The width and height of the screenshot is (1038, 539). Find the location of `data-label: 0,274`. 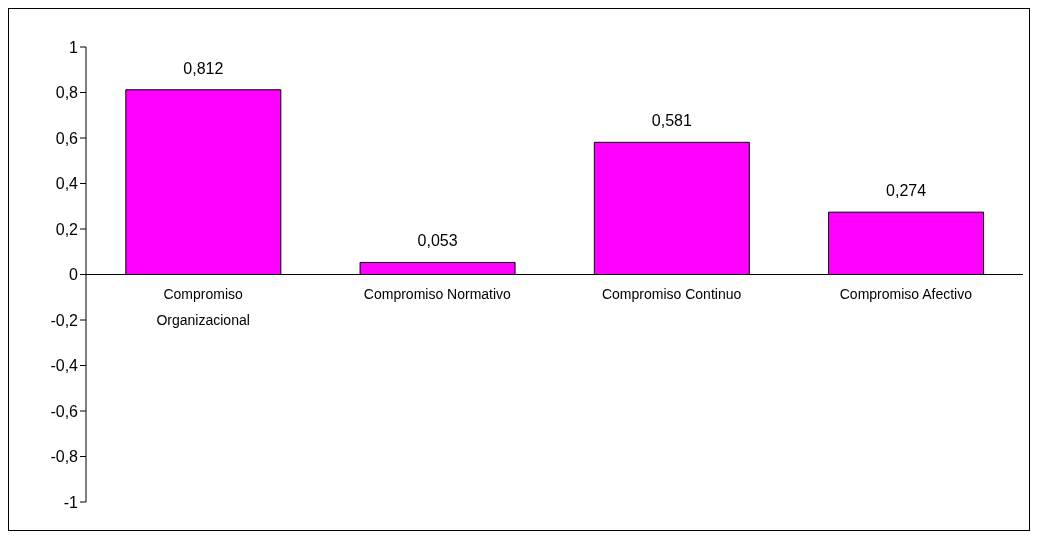

data-label: 0,274 is located at coordinates (906, 191).